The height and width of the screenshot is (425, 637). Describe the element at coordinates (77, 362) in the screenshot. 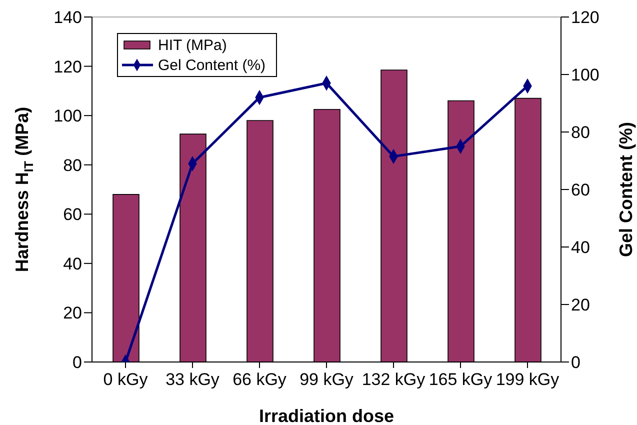

I see `y-tick-label: 0` at that location.